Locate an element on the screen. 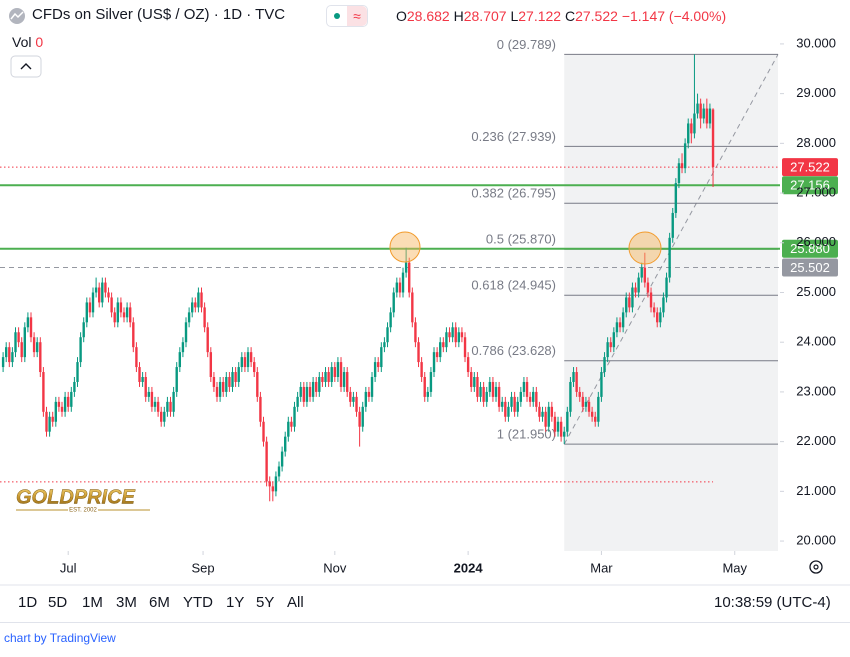 Image resolution: width=850 pixels, height=657 pixels. clock: 10:38:59 (UTC-4) is located at coordinates (772, 602).